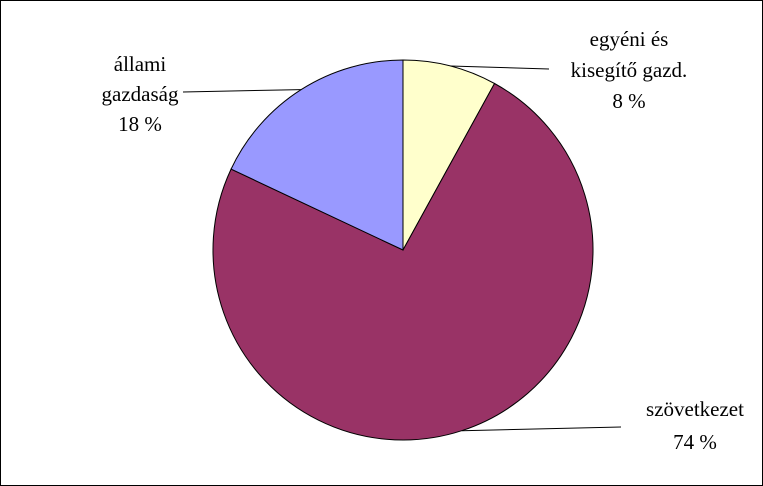 Image resolution: width=763 pixels, height=486 pixels. I want to click on slice-name-line-0-1: kisegítő gazd., so click(629, 70).